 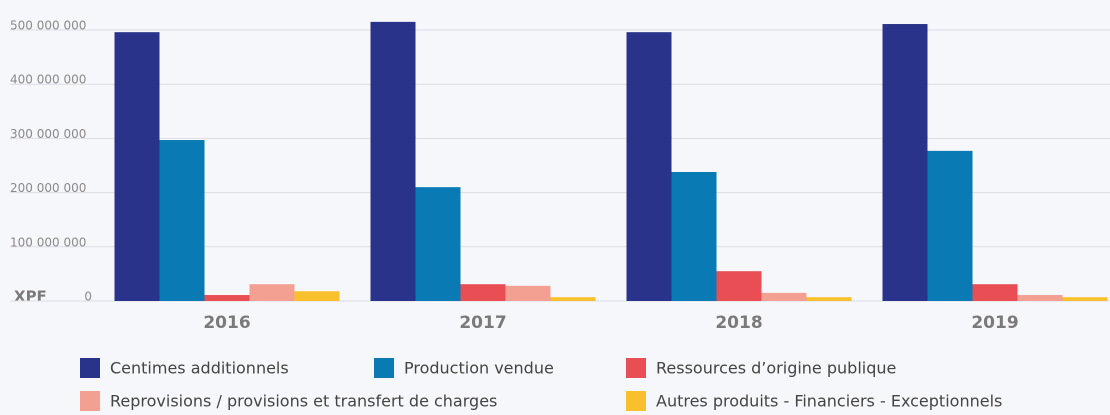 What do you see at coordinates (48, 242) in the screenshot?
I see `y-tick-label: 100 000 000` at bounding box center [48, 242].